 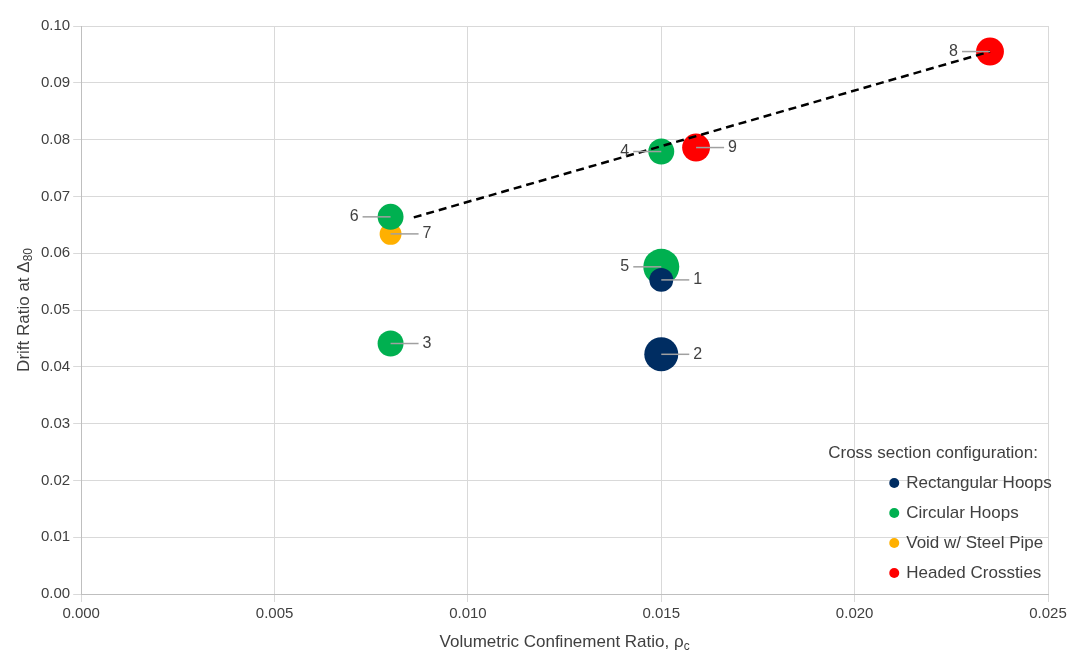 I want to click on annotation: 2, so click(x=698, y=353).